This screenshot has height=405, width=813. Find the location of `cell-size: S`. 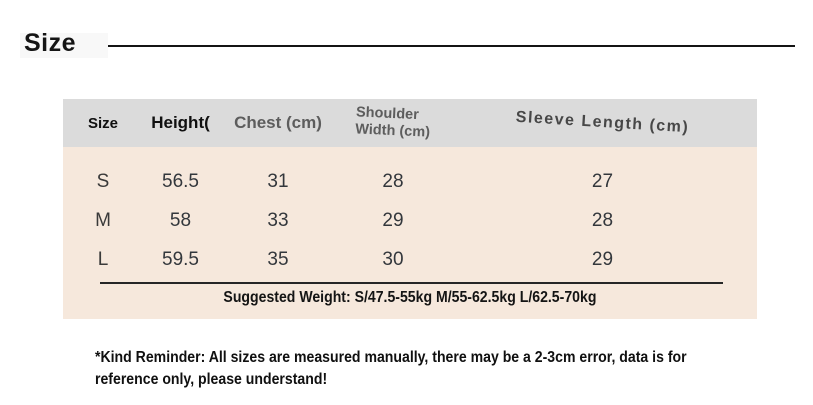

cell-size: S is located at coordinates (103, 181).